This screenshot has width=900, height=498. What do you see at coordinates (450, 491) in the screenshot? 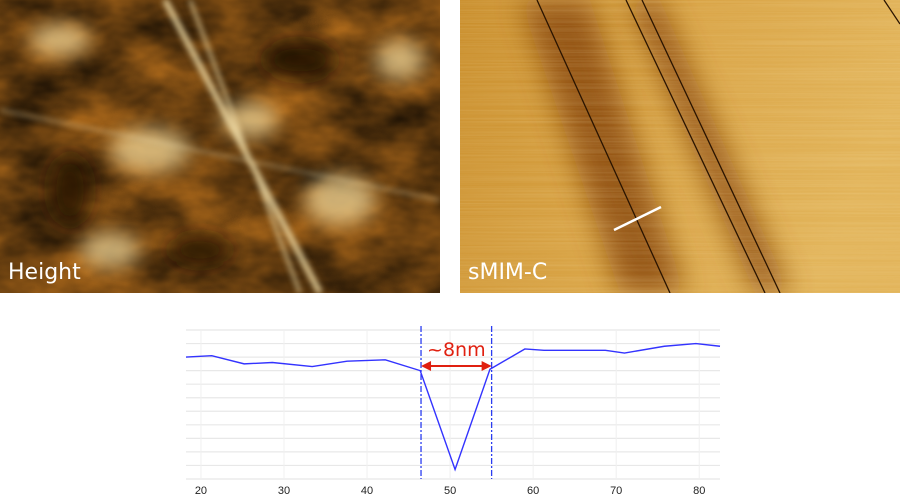
I see `x-tick-label: 50` at bounding box center [450, 491].